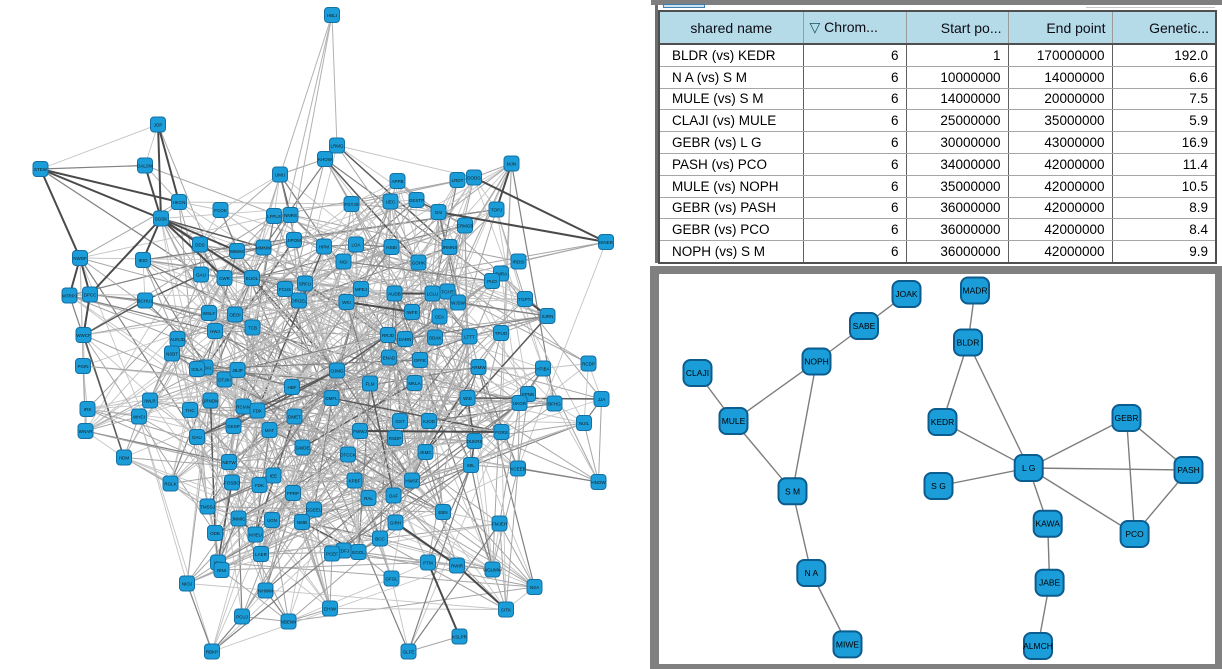 The height and width of the screenshot is (669, 1222). What do you see at coordinates (584, 423) in the screenshot?
I see `svg-text: NUIL` at bounding box center [584, 423].